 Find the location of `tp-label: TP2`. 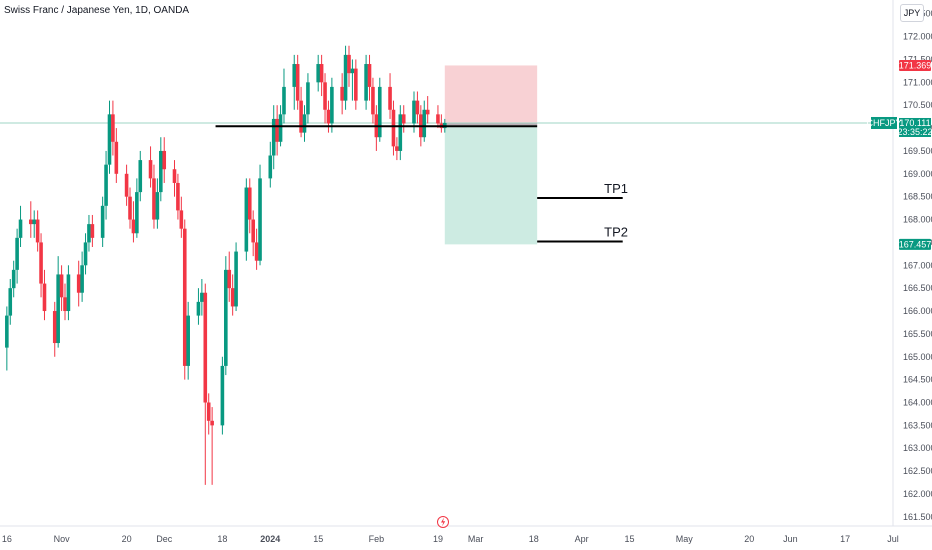

tp-label: TP2 is located at coordinates (616, 232).